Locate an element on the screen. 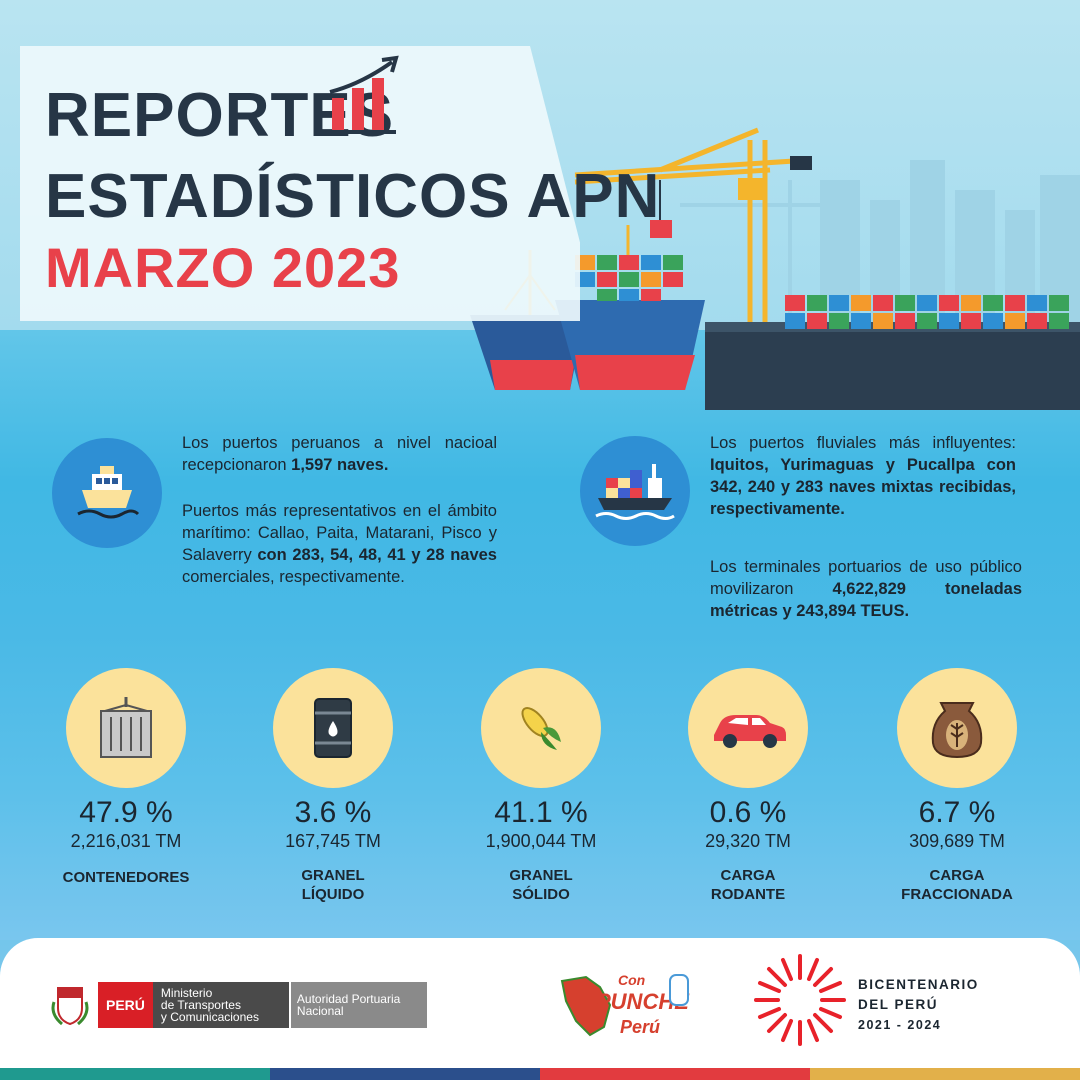 This screenshot has height=1080, width=1080. stat-percent: 0.6 % is located at coordinates (748, 812).